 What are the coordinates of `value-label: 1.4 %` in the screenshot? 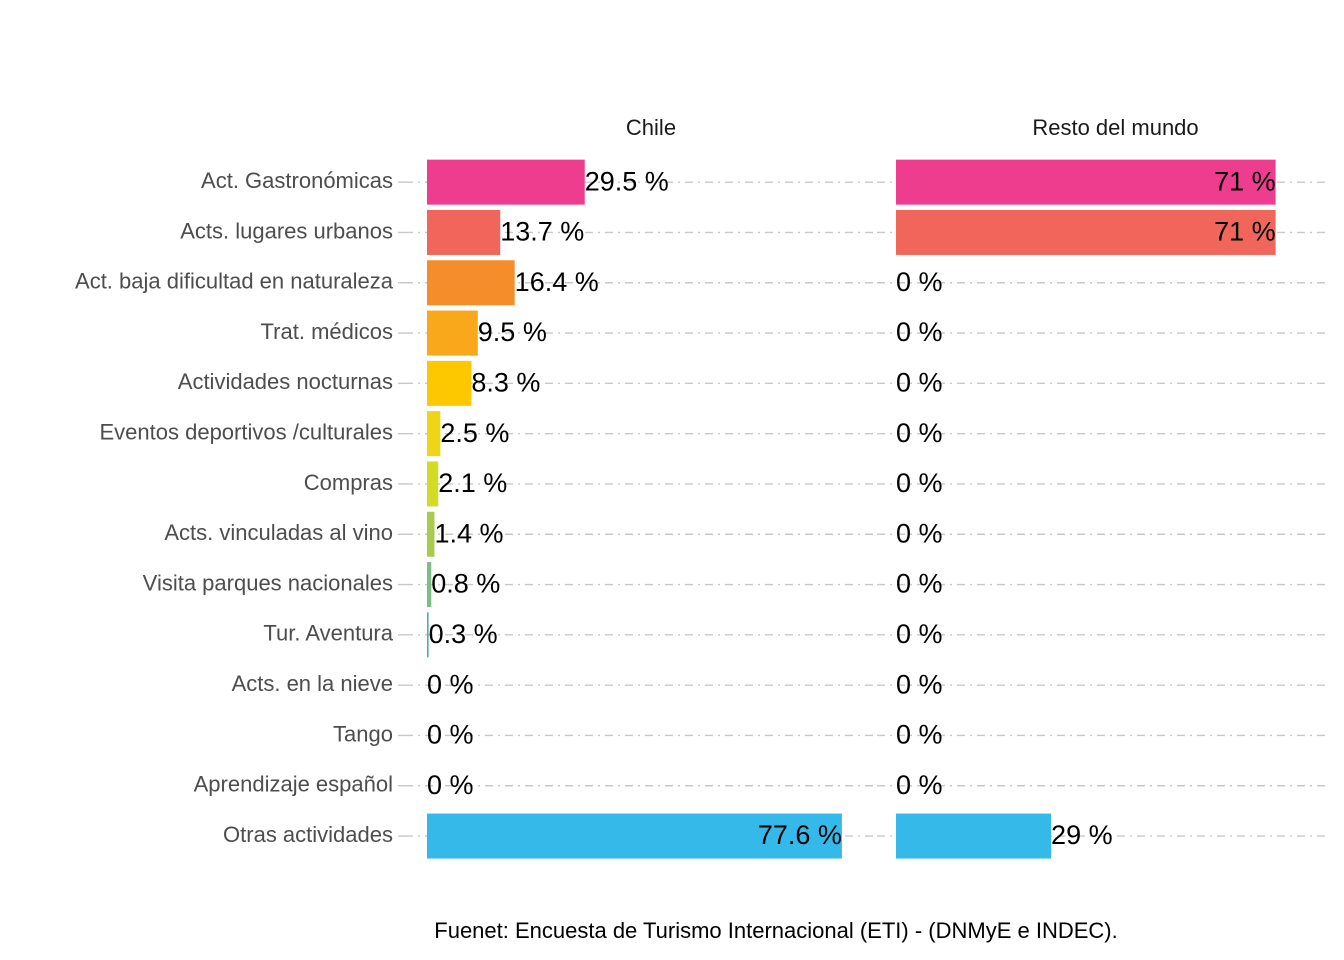 It's located at (468, 533).